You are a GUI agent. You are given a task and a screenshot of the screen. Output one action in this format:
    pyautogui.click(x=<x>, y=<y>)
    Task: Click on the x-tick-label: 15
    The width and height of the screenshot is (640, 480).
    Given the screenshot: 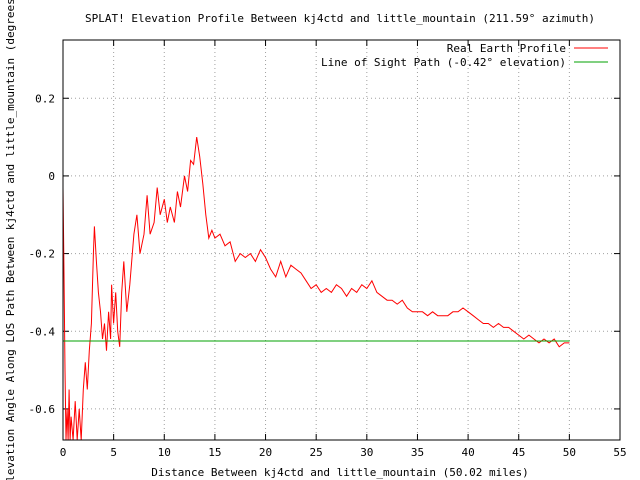 What is the action you would take?
    pyautogui.click(x=214, y=452)
    